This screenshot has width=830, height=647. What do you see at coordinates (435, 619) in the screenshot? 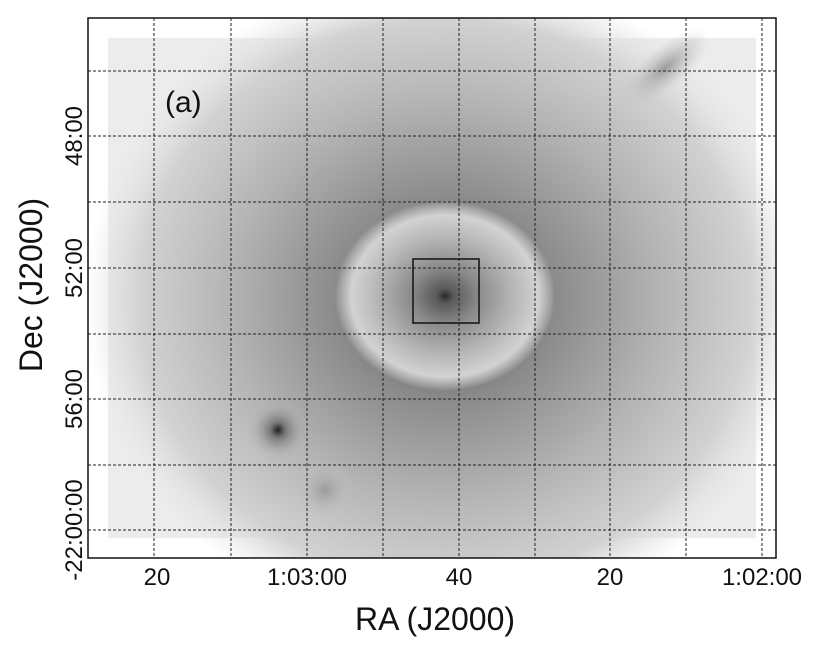
I see `x-axis-label: RA (J2000)` at bounding box center [435, 619].